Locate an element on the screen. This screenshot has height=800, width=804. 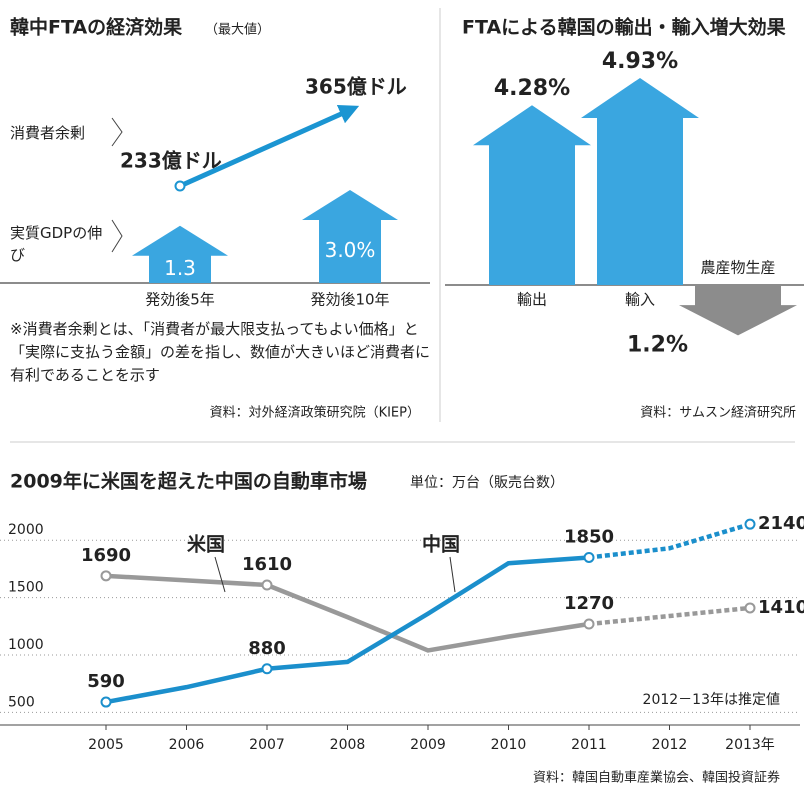
x-tick-label: 2006 is located at coordinates (187, 745).